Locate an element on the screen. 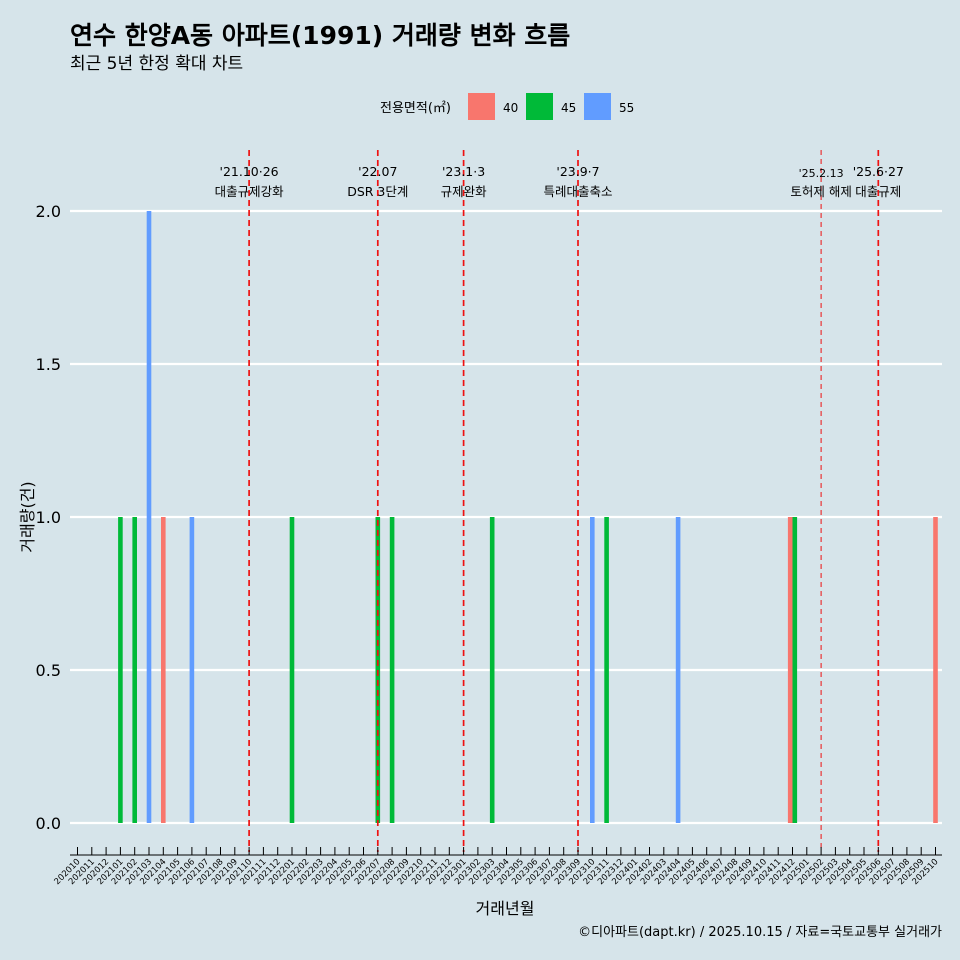  legend-label-55: 55 is located at coordinates (626, 108).